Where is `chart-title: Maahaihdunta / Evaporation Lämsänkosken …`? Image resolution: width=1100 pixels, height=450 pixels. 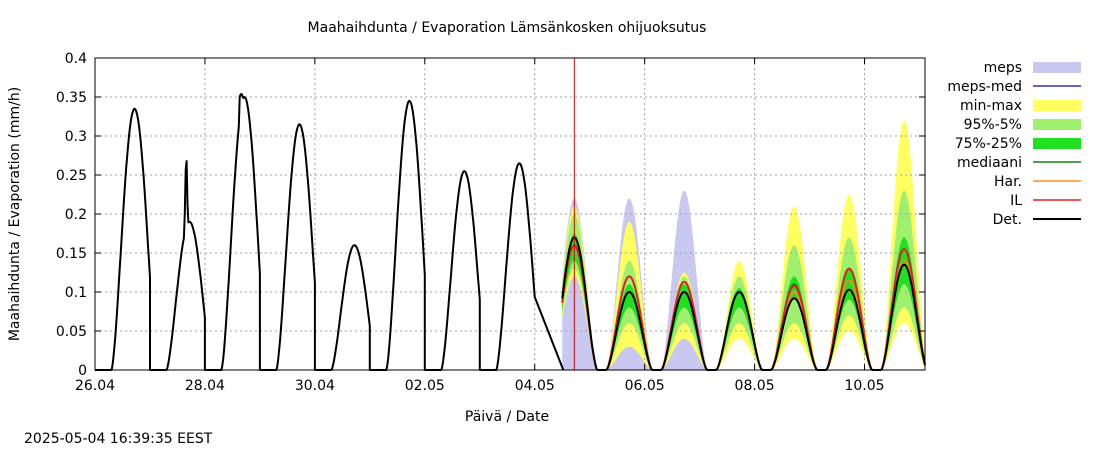
chart-title: Maahaihdunta / Evaporation Lämsänkosken … is located at coordinates (507, 28).